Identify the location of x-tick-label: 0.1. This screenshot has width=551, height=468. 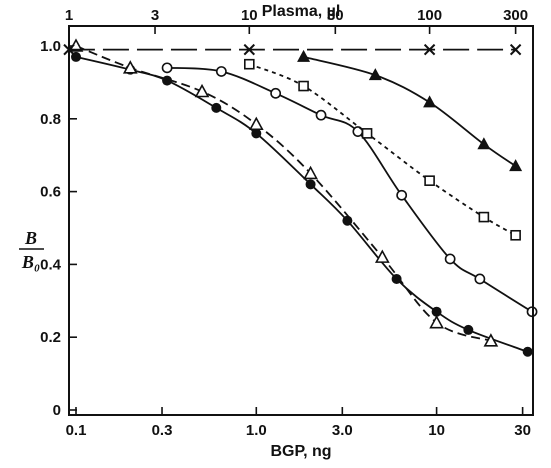
(76, 430).